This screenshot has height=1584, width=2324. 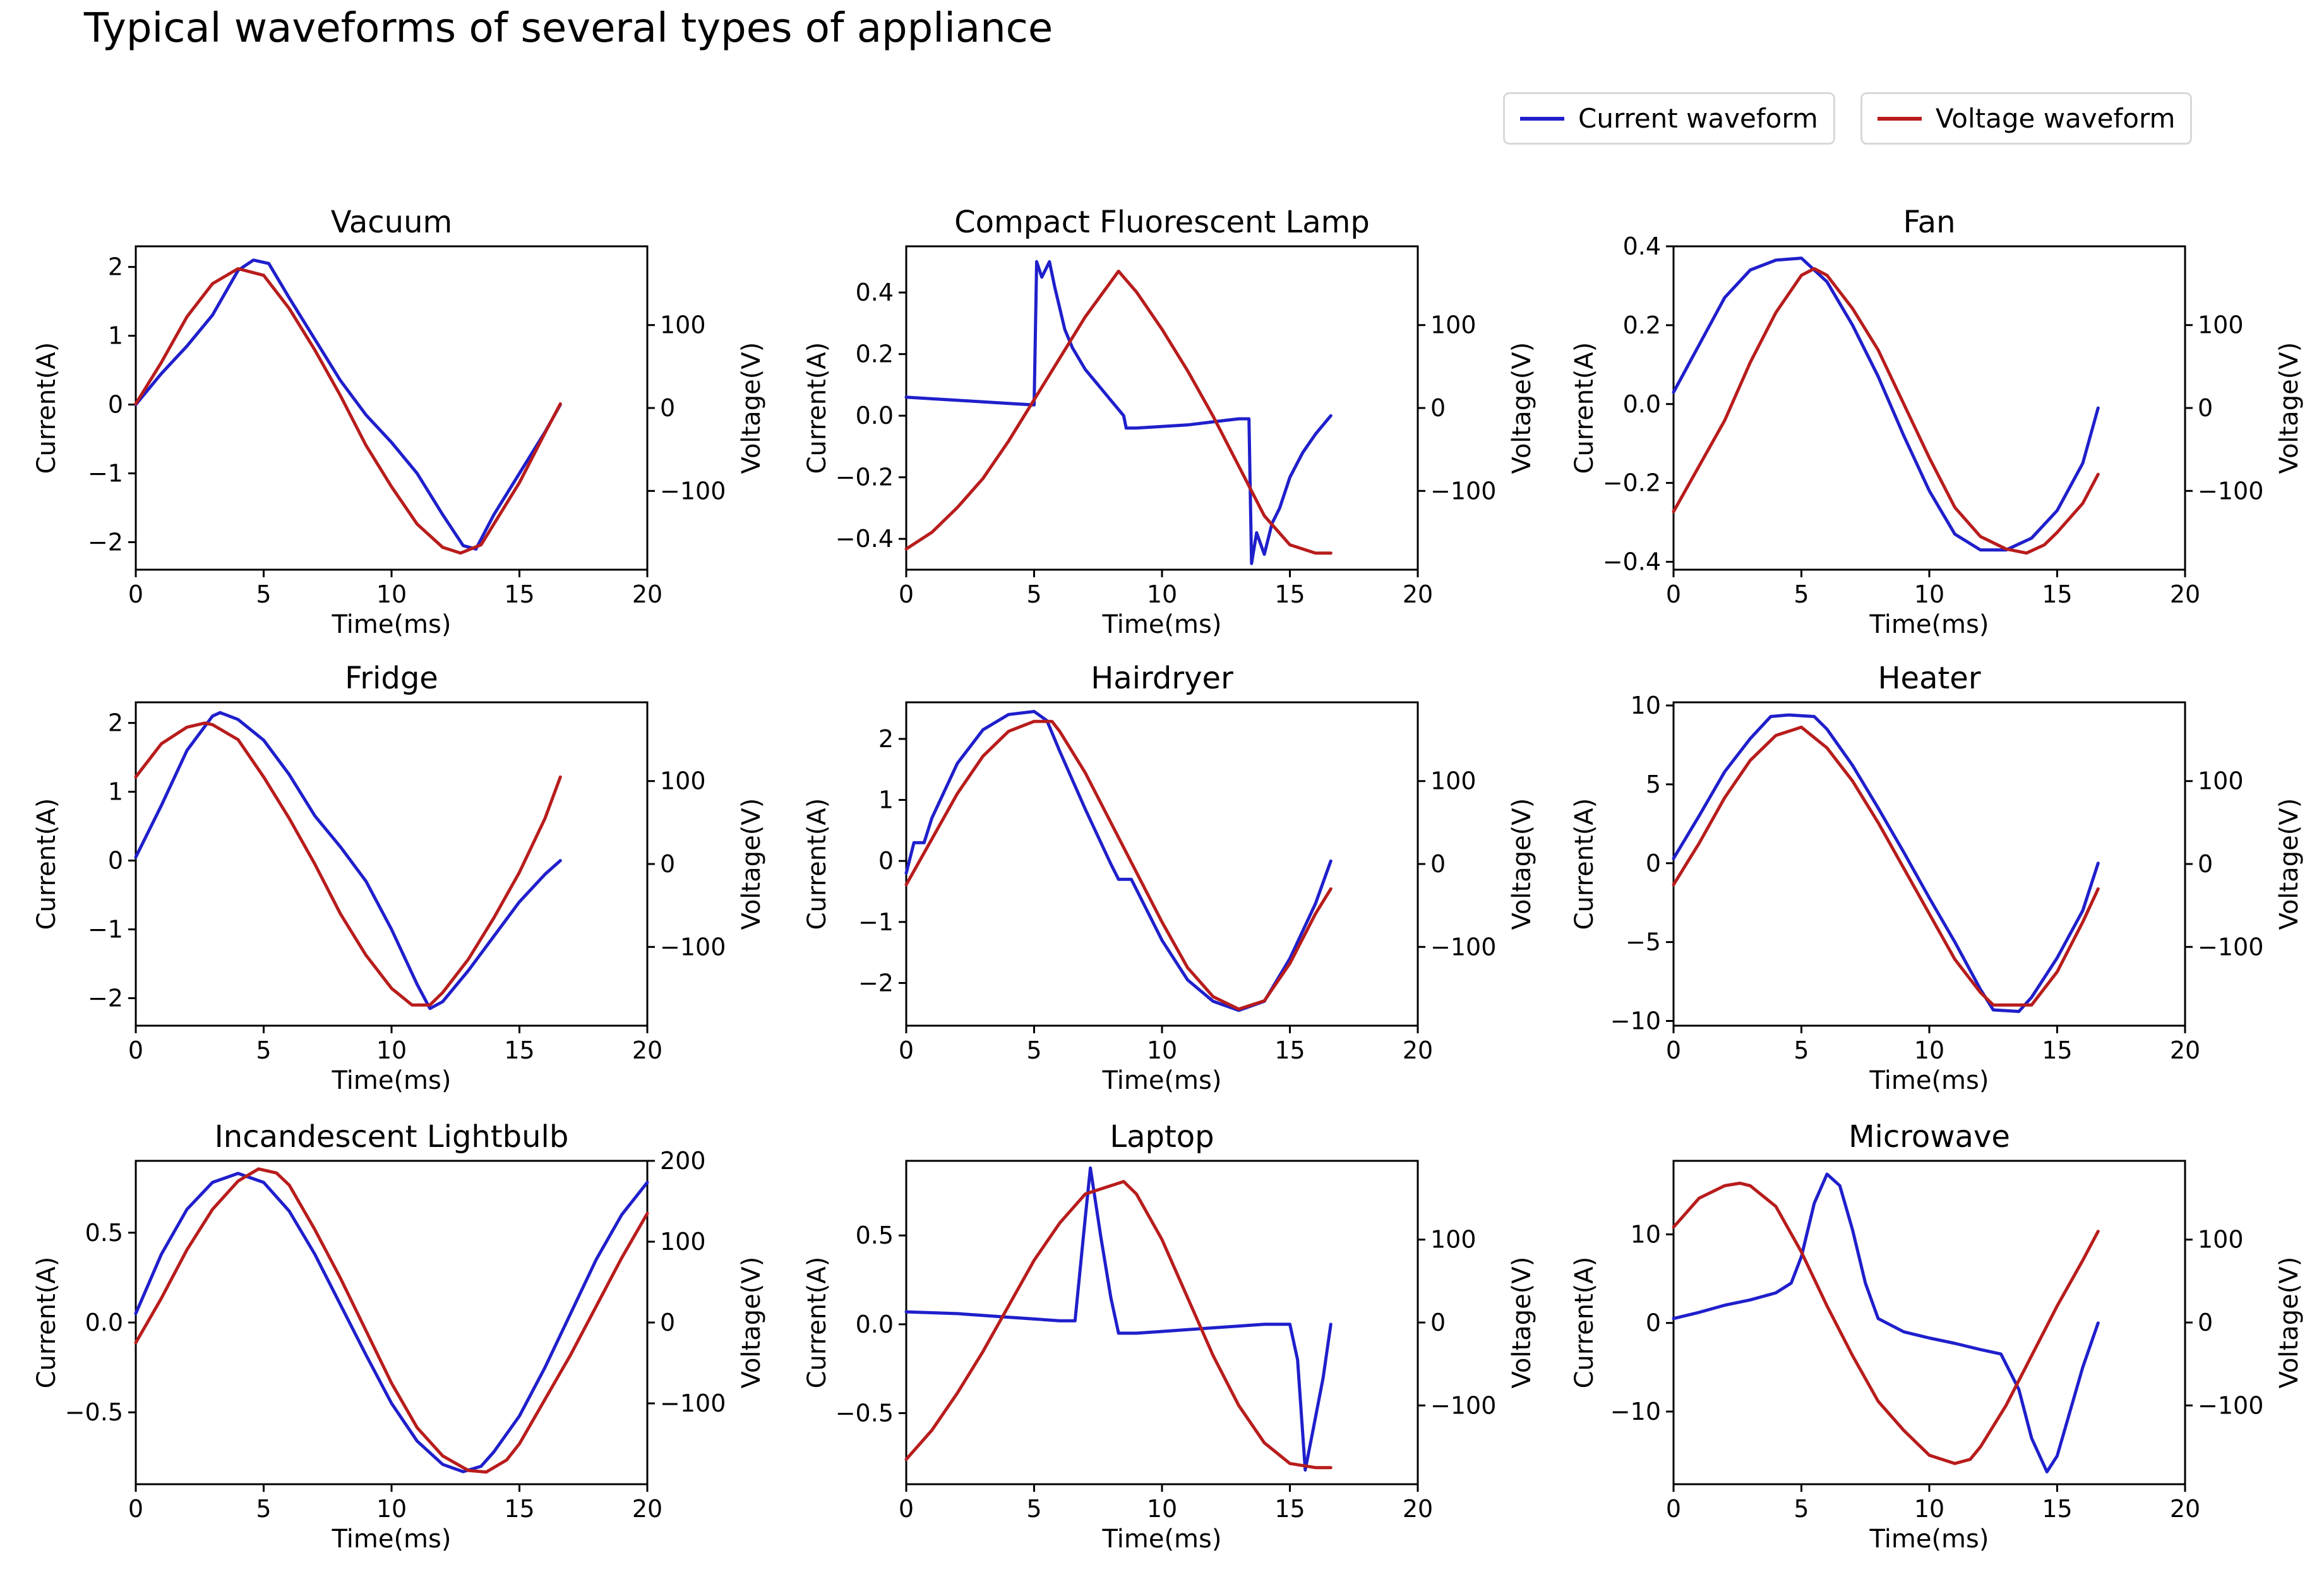 I want to click on y2-tick-label: 200, so click(x=683, y=1161).